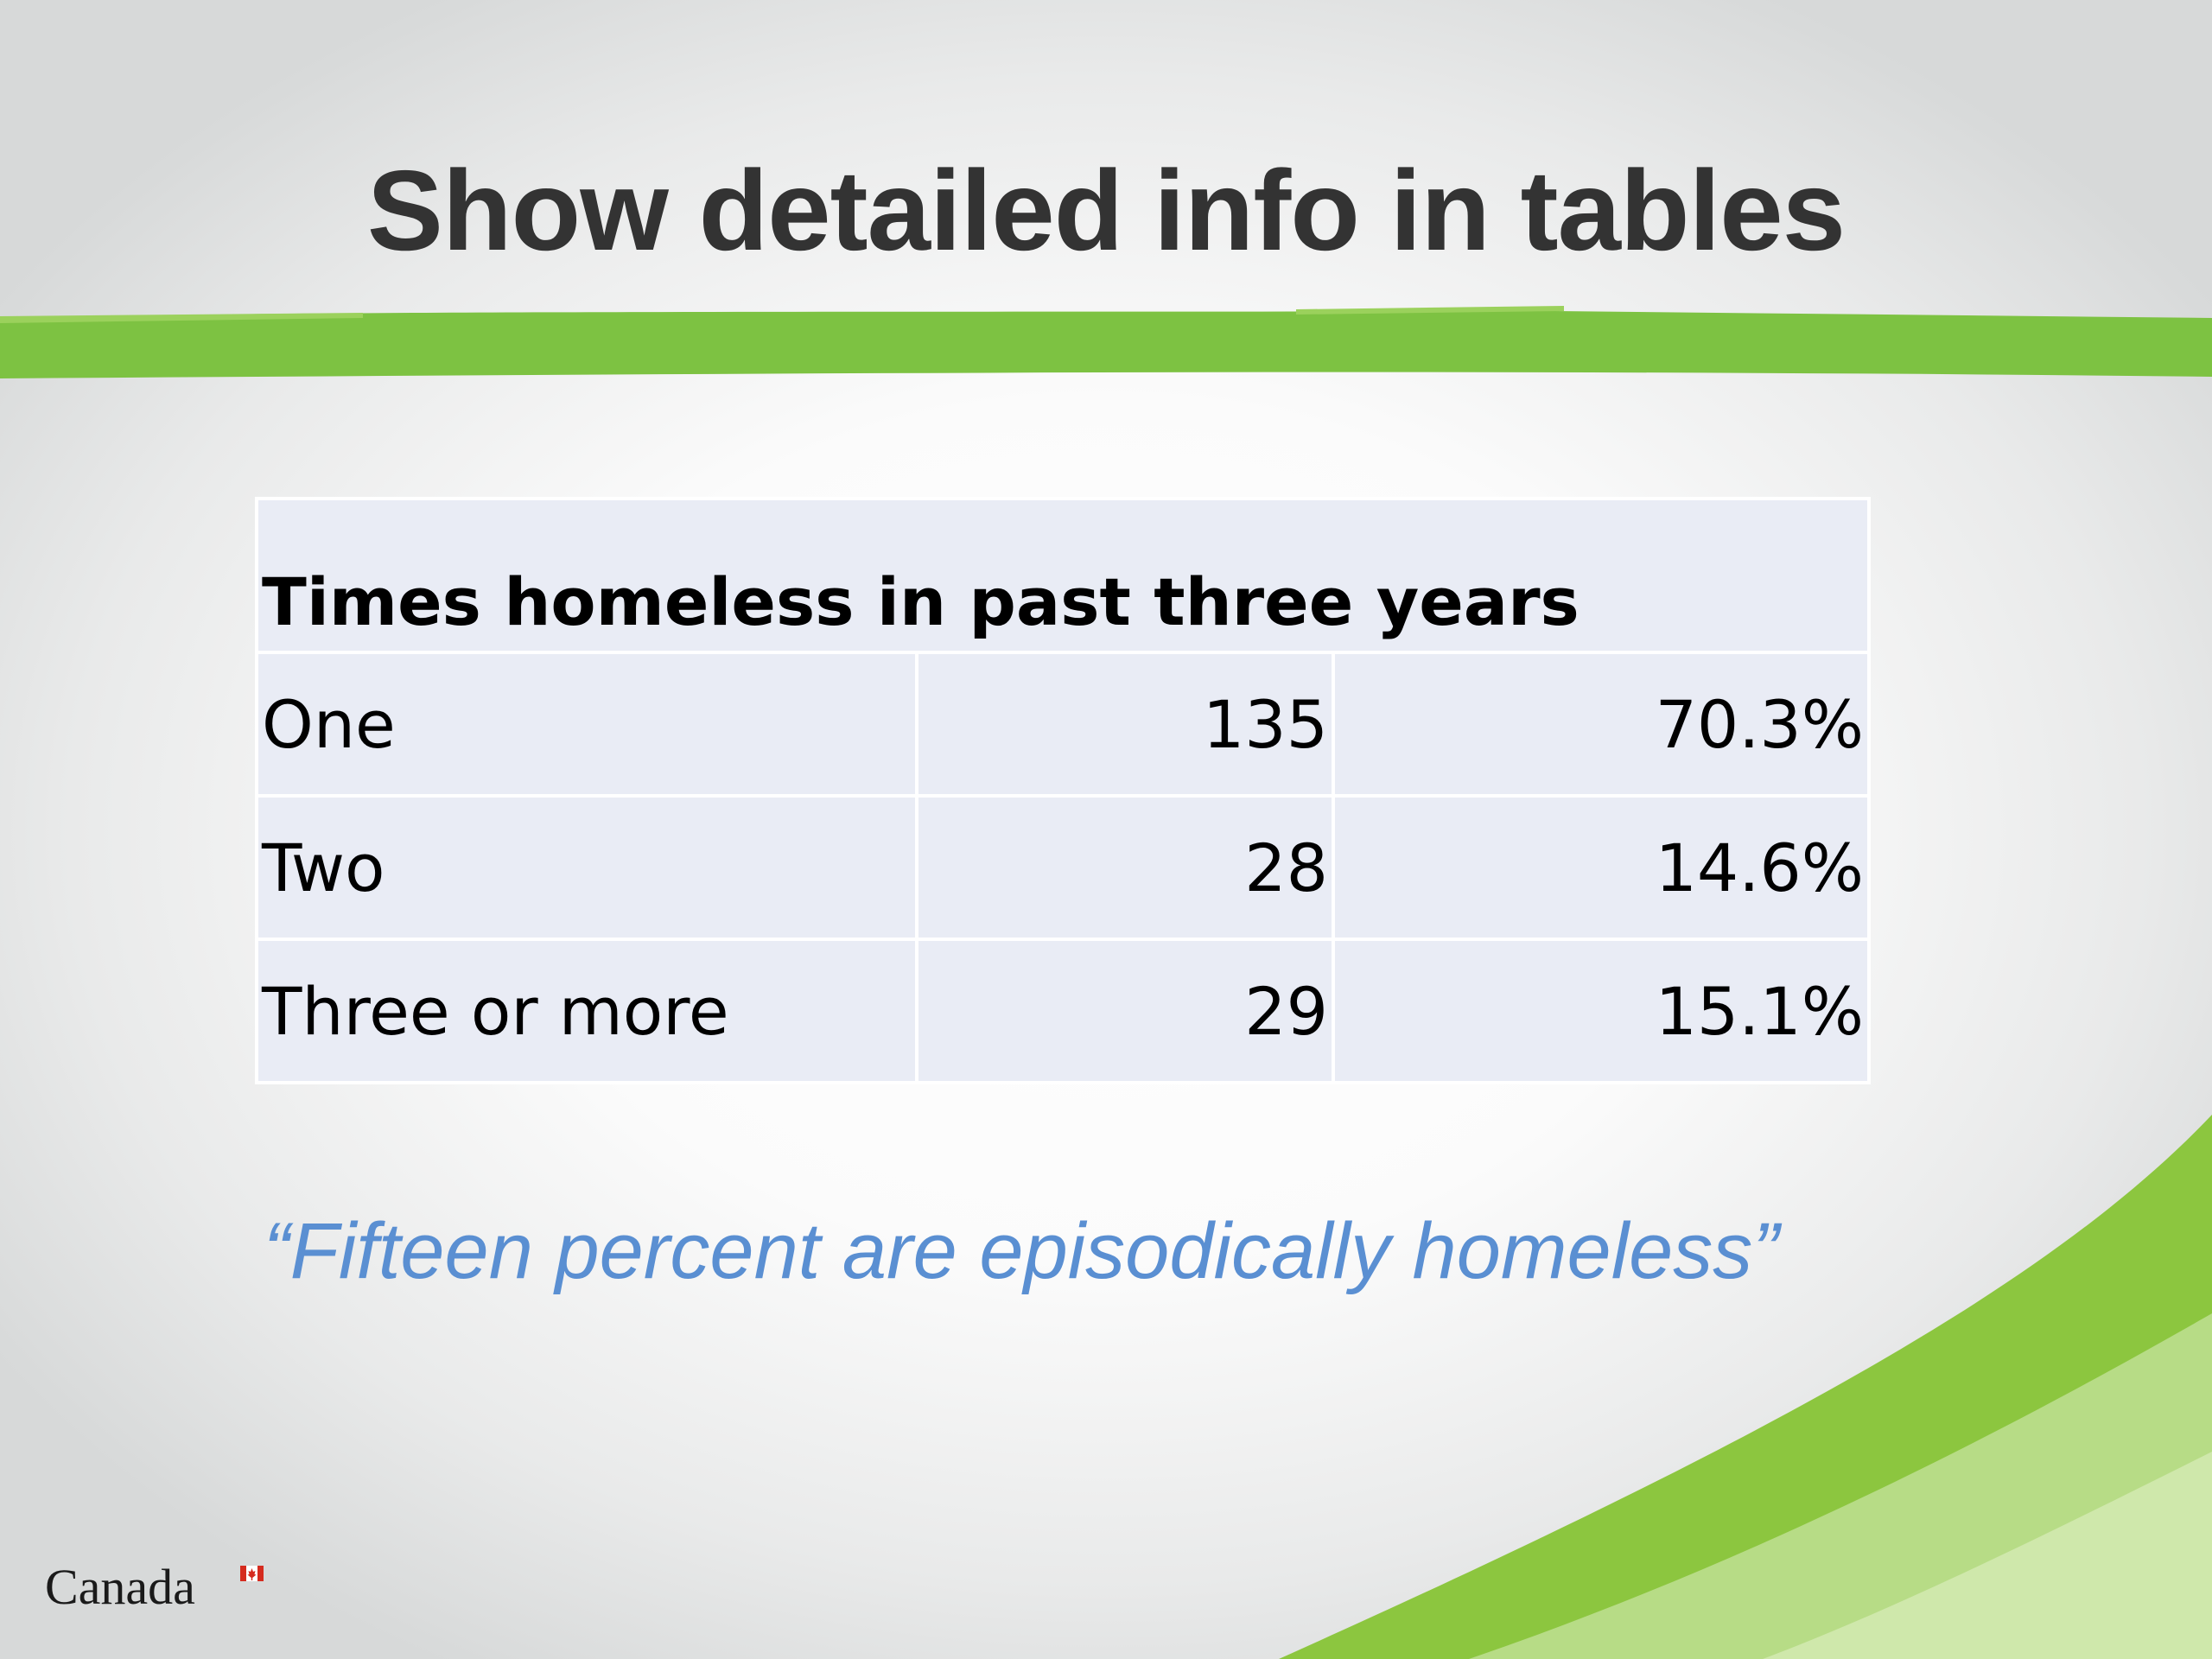 This screenshot has width=2212, height=1659. I want to click on table-header-row: Times homeless in past three years, so click(1063, 575).